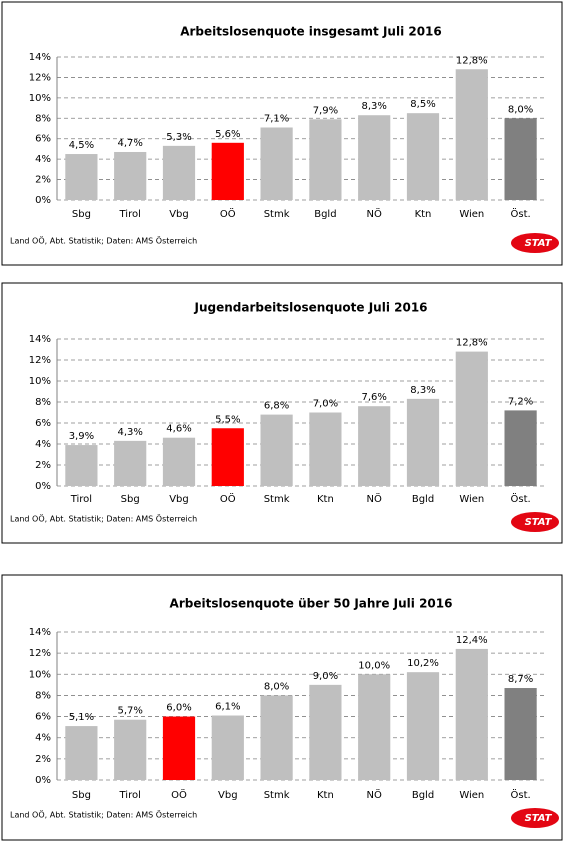 This screenshot has width=565, height=842. What do you see at coordinates (228, 213) in the screenshot?
I see `x-tick-label: OÖ` at bounding box center [228, 213].